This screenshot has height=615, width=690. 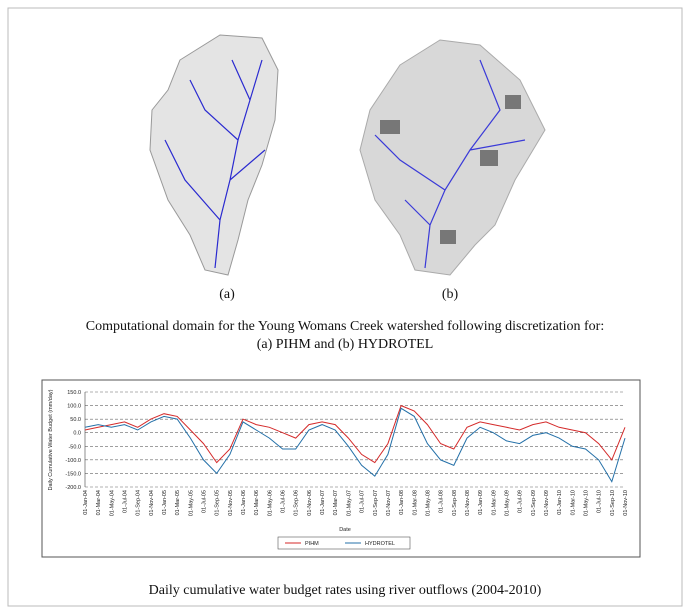 What do you see at coordinates (126, 501) in the screenshot?
I see `x-tick-label: 01-Jul-04` at bounding box center [126, 501].